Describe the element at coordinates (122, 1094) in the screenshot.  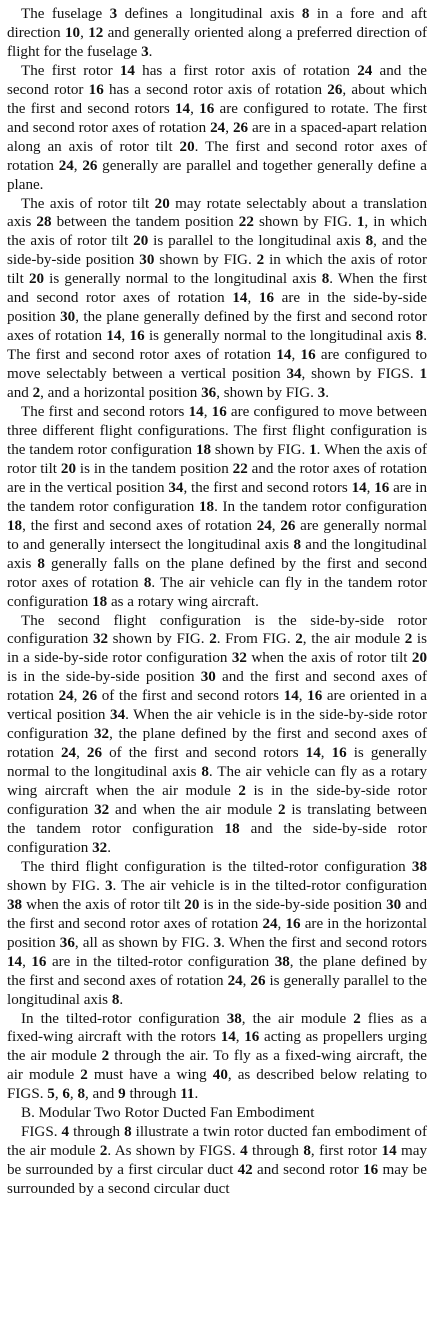
I see `reference-numeral: 9` at that location.